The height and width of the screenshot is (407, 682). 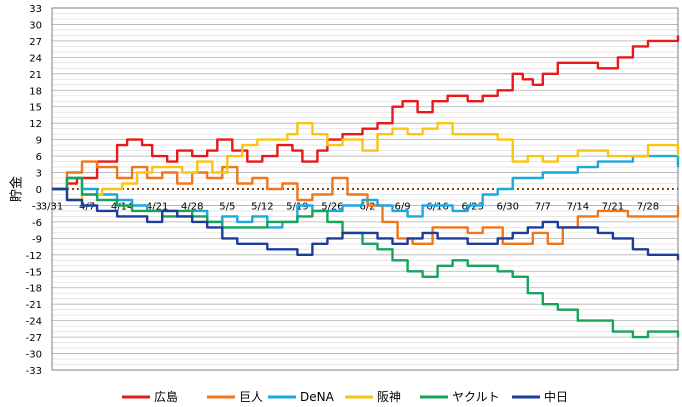 I want to click on y-tick-label: -27, so click(x=34, y=338).